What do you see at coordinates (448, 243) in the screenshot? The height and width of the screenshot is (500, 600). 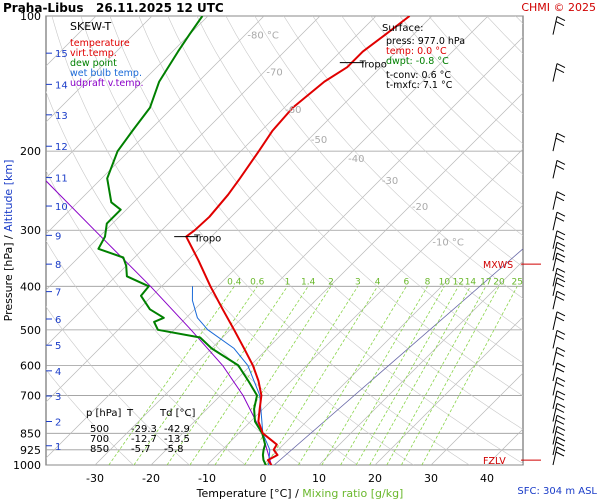 I see `isotherm-label: -10 °C` at bounding box center [448, 243].